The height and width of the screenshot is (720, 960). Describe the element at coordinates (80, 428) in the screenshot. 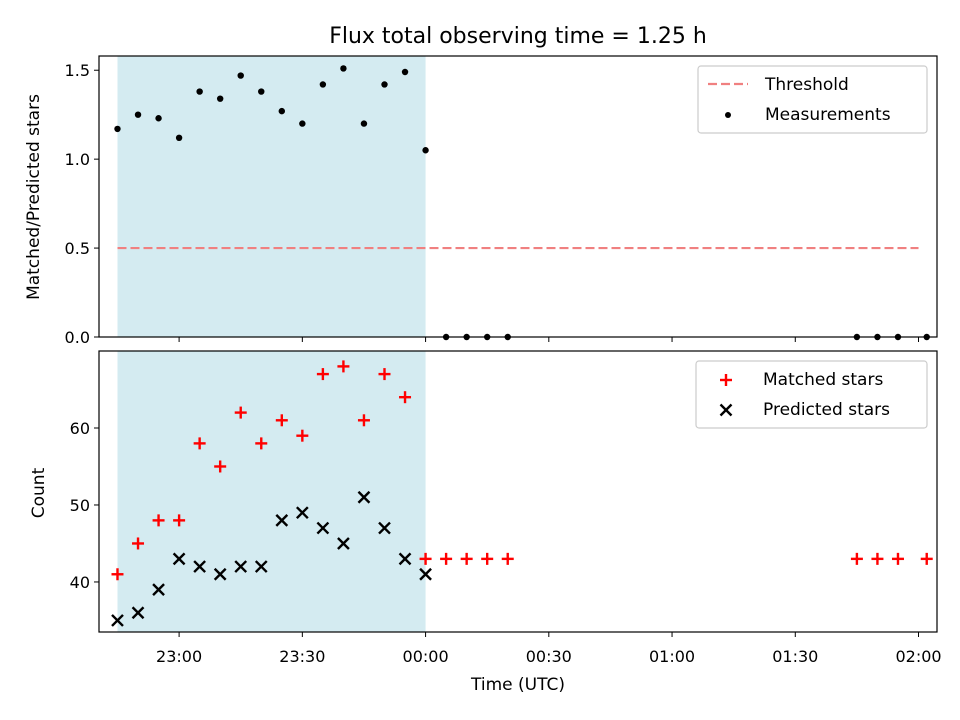

I see `bottom-y-tick-label: 60` at that location.